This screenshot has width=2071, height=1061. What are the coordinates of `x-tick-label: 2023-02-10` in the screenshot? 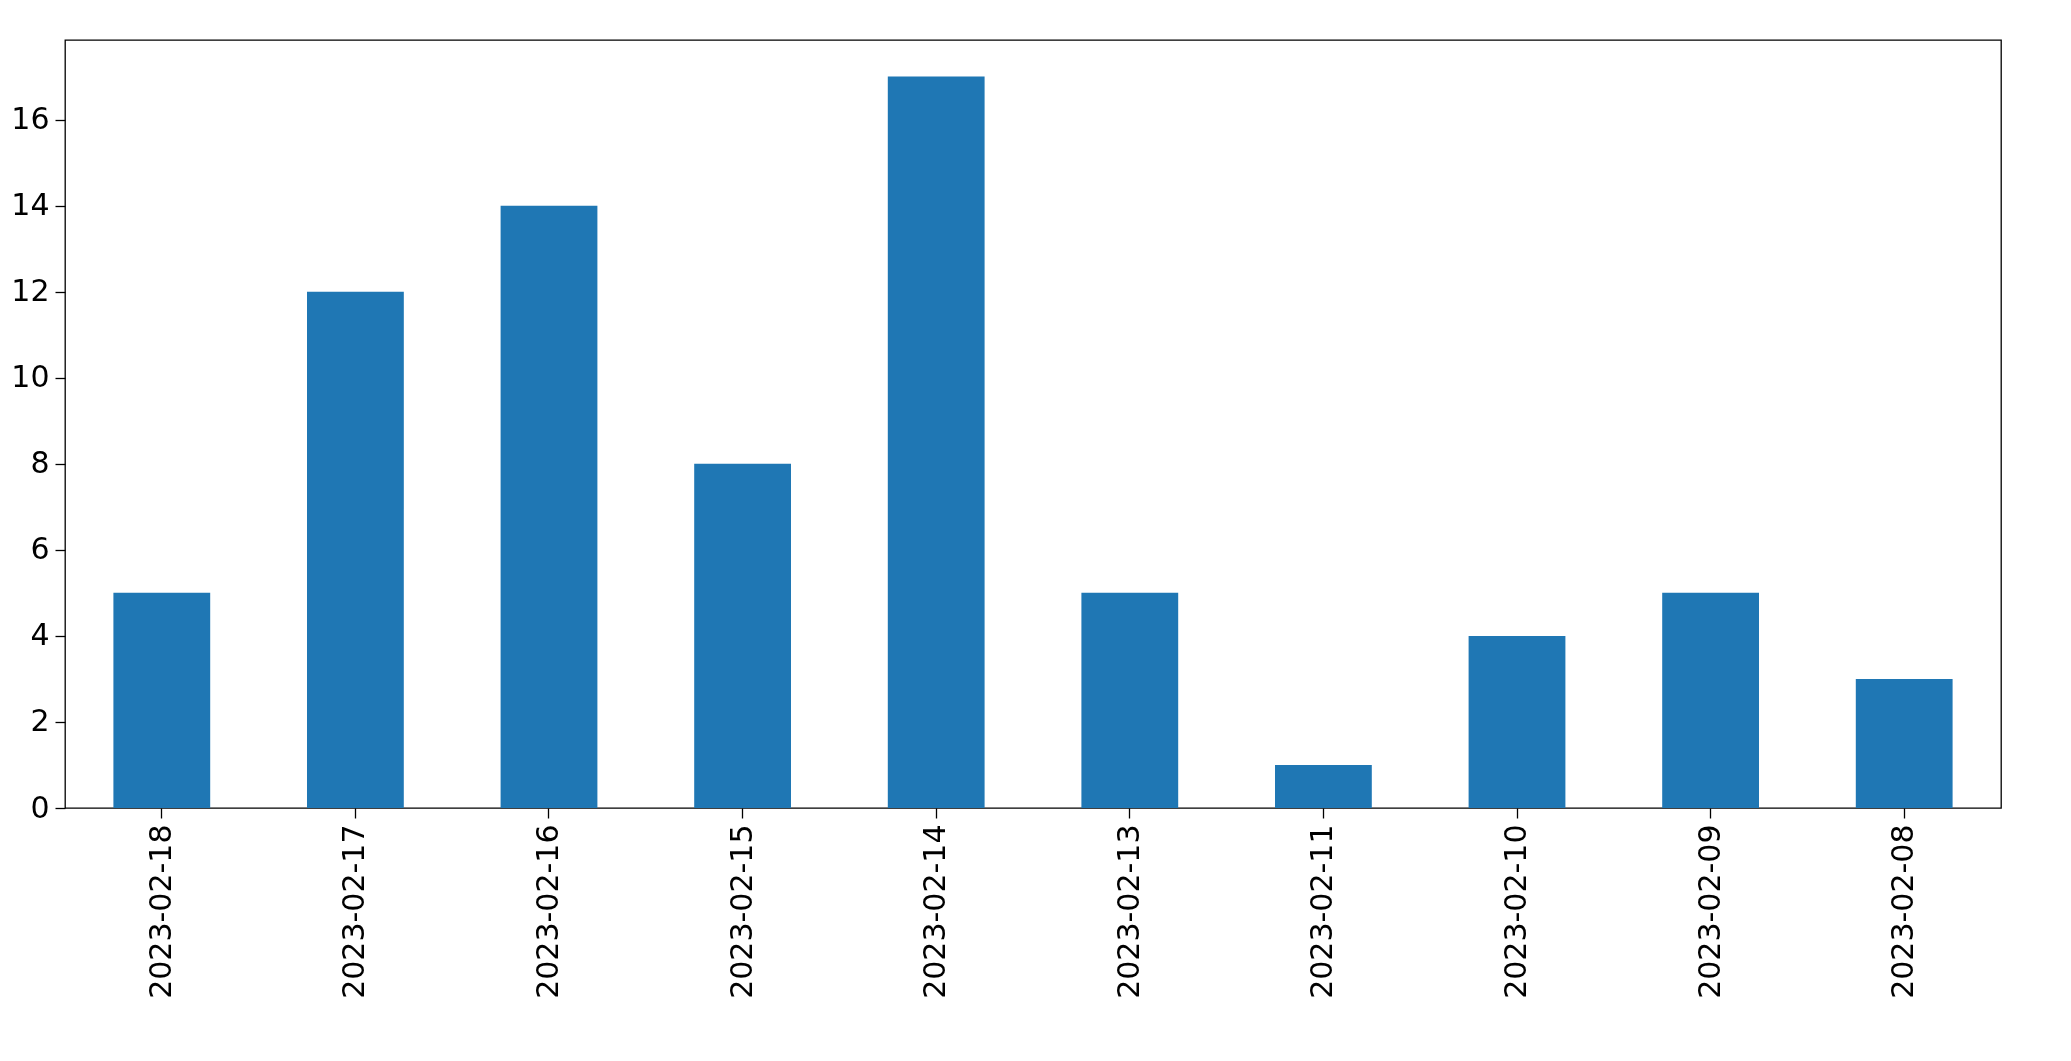 It's located at (1515, 911).